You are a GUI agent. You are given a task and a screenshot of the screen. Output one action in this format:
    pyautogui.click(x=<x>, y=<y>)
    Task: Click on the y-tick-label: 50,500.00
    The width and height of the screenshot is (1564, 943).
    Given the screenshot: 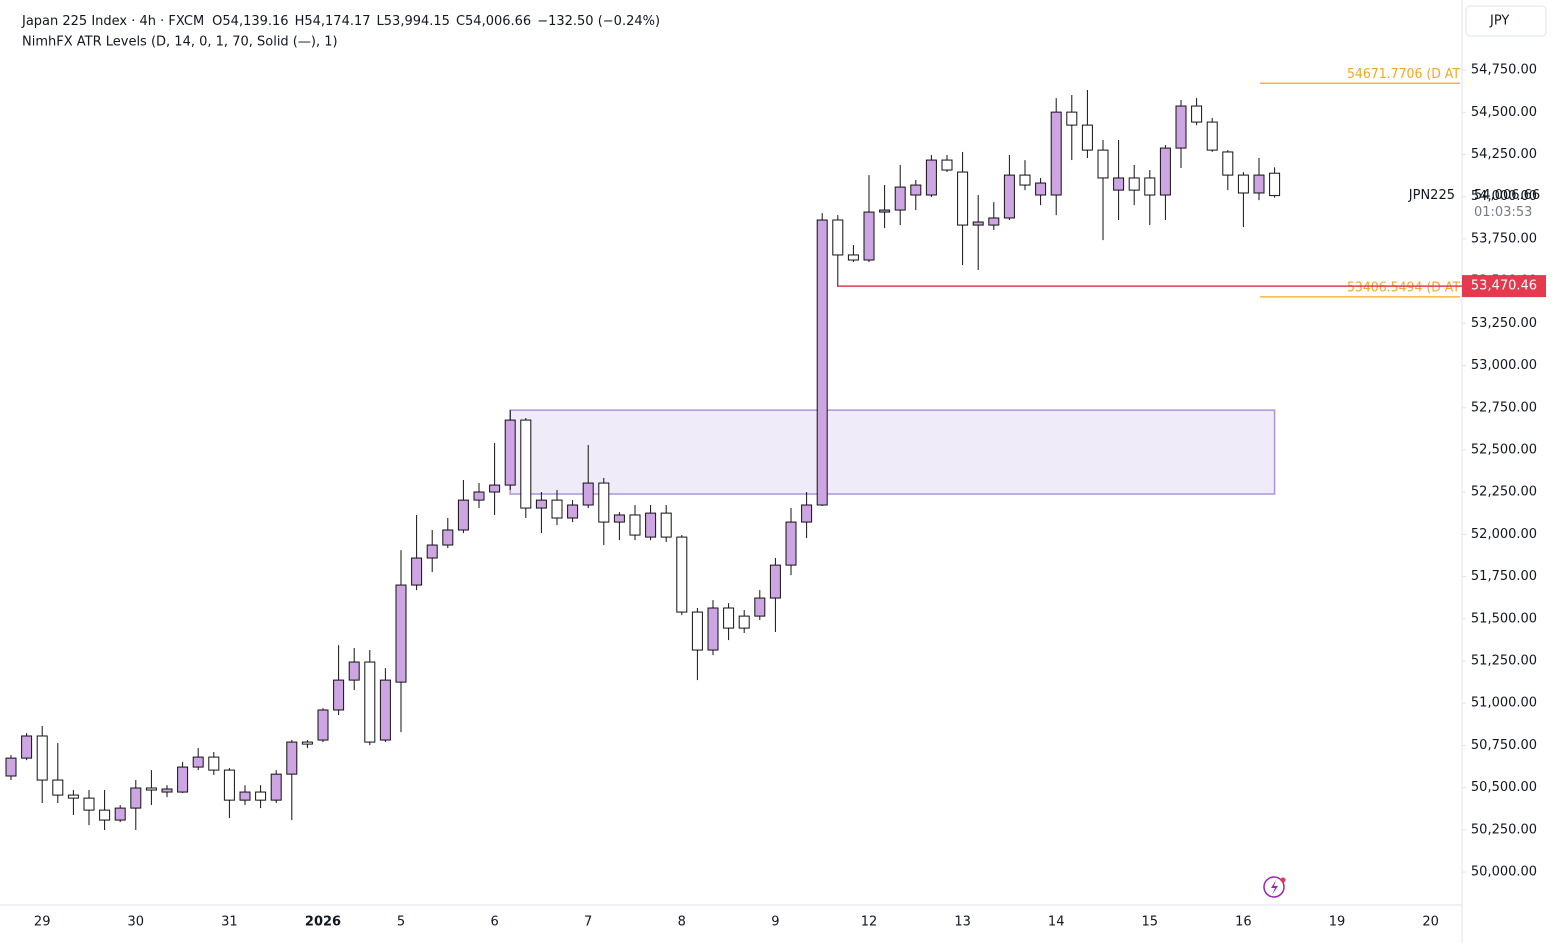 What is the action you would take?
    pyautogui.click(x=1504, y=787)
    